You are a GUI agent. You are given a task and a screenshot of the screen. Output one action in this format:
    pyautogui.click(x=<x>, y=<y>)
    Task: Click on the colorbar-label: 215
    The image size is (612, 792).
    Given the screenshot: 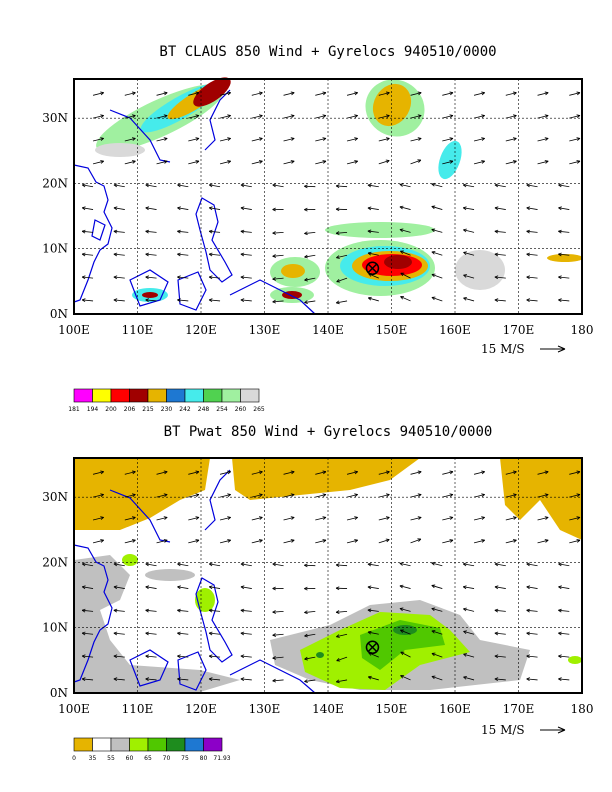 What is the action you would take?
    pyautogui.click(x=148, y=409)
    